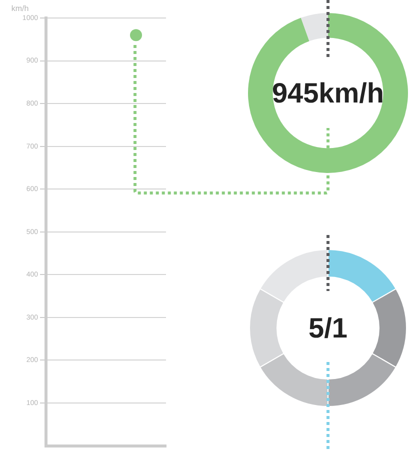 The width and height of the screenshot is (416, 452). What do you see at coordinates (328, 328) in the screenshot?
I see `text: 5/1` at bounding box center [328, 328].